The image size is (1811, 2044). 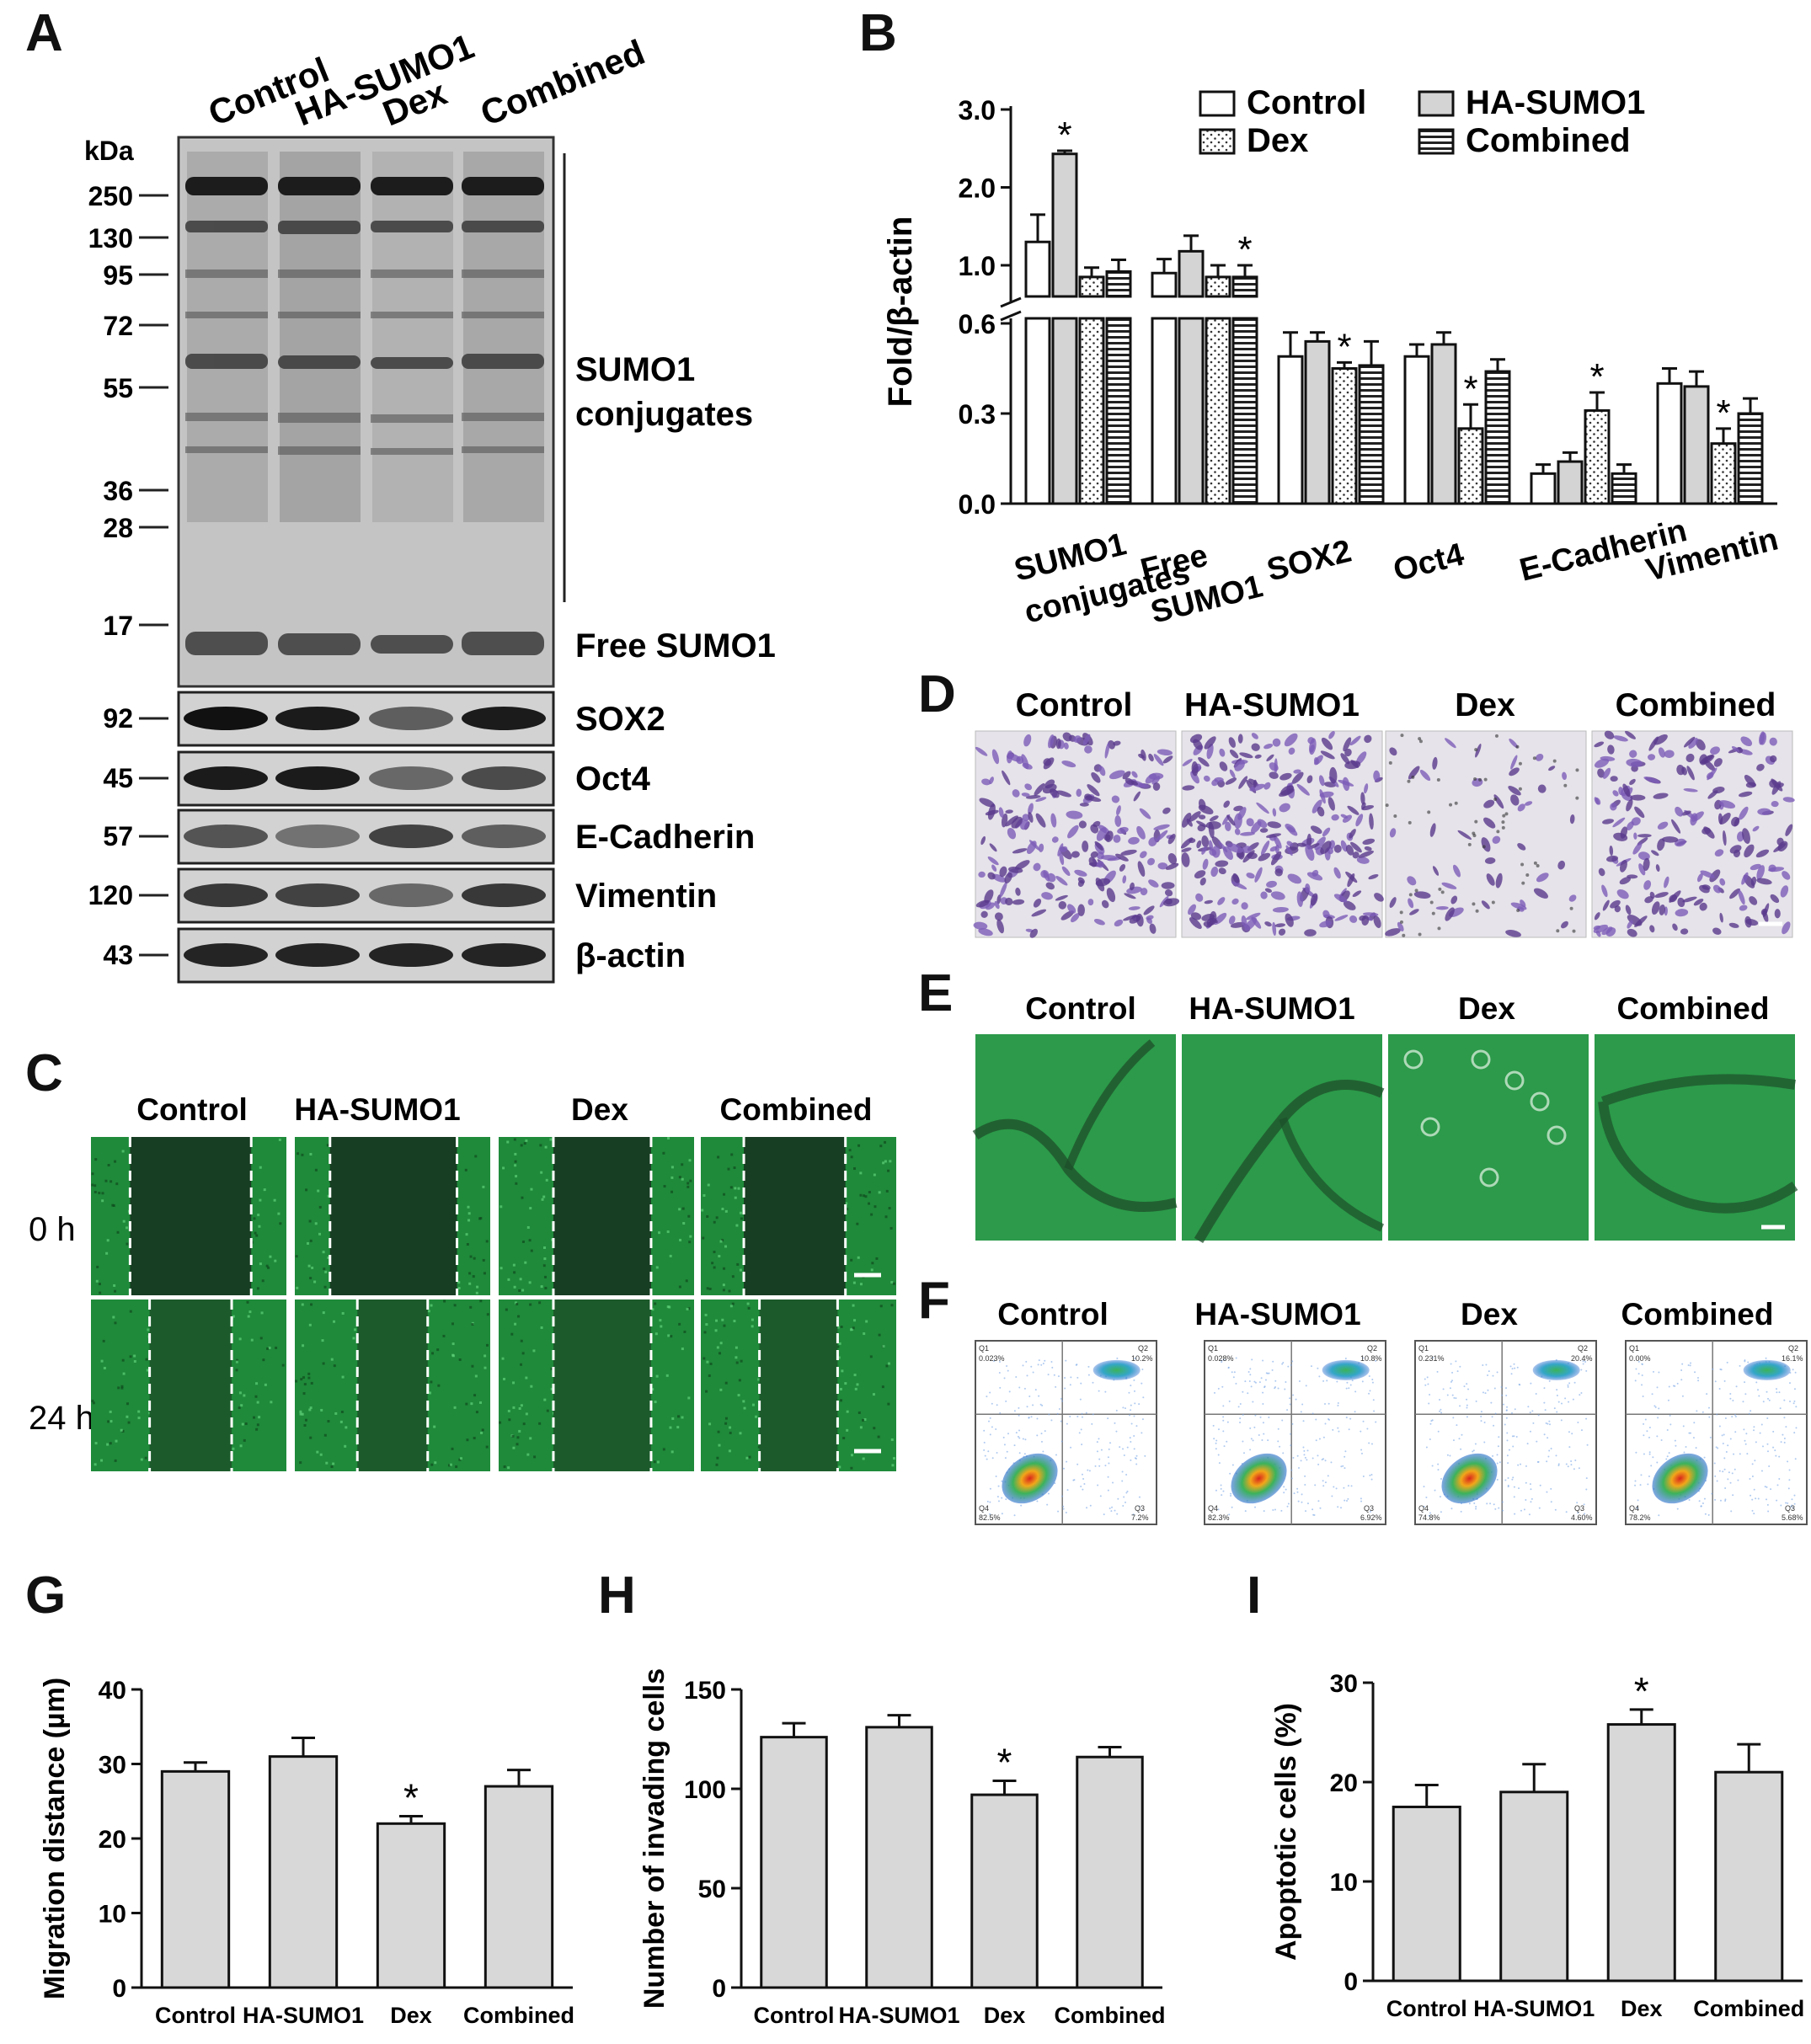 What do you see at coordinates (1005, 1891) in the screenshot?
I see `chart-bar` at bounding box center [1005, 1891].